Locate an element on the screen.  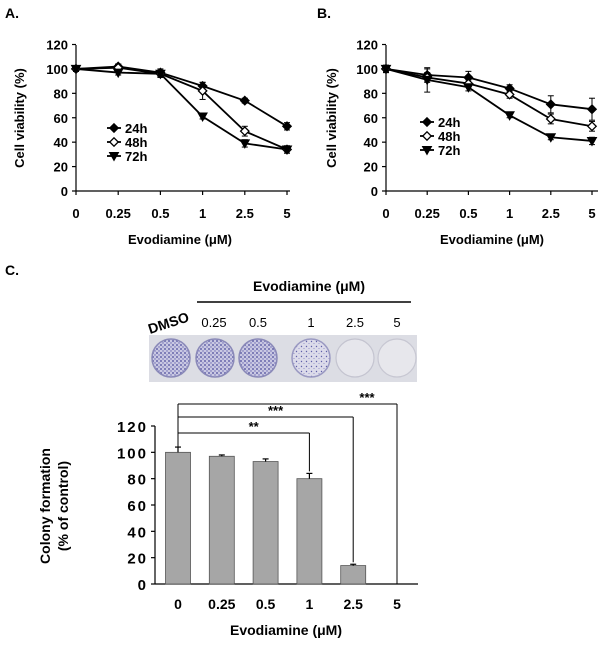
colony-label-0-25: 0.25 is located at coordinates (213, 322).